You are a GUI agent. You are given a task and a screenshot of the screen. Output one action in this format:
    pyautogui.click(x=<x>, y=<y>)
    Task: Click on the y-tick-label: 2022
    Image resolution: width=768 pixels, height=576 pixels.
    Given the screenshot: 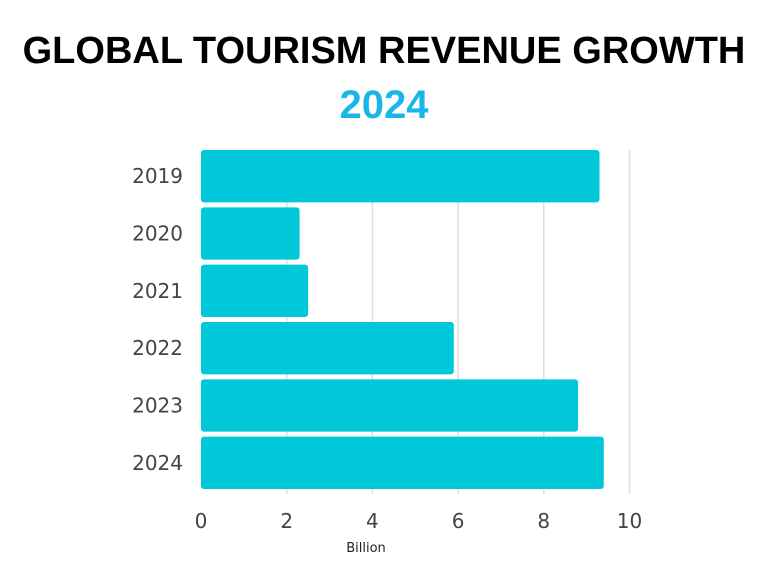 What is the action you would take?
    pyautogui.click(x=157, y=348)
    